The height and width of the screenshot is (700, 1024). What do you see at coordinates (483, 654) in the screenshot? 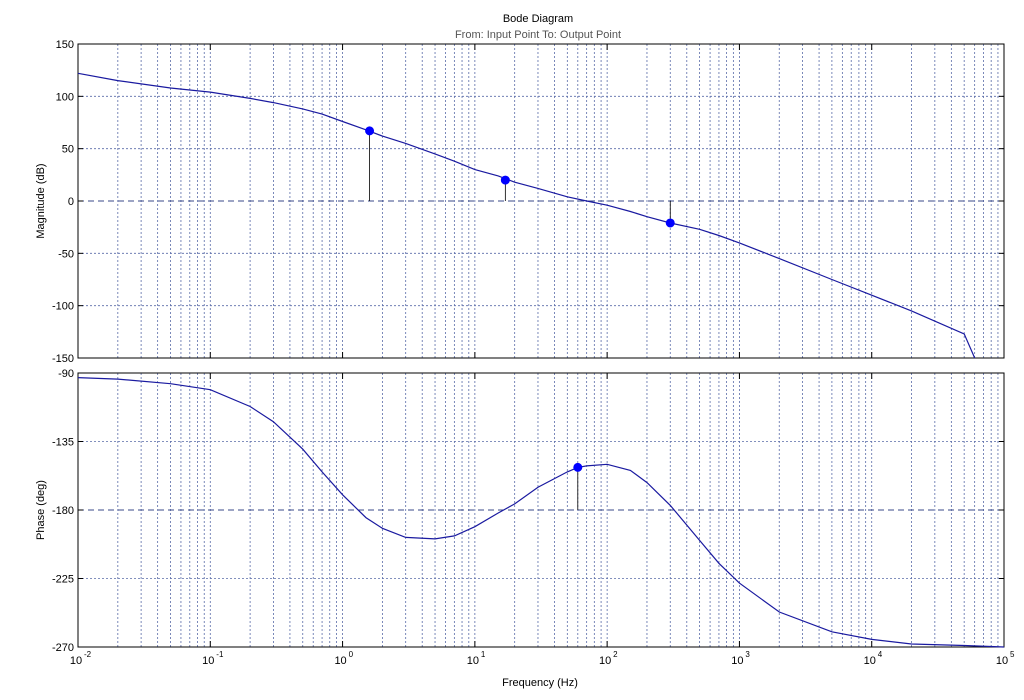
I see `x-tick-exponent: 1` at bounding box center [483, 654].